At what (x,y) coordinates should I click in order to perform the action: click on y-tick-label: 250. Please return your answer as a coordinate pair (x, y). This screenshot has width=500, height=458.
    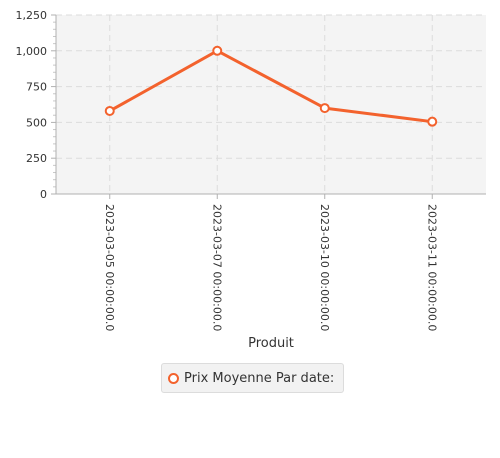
    Looking at the image, I should click on (36, 158).